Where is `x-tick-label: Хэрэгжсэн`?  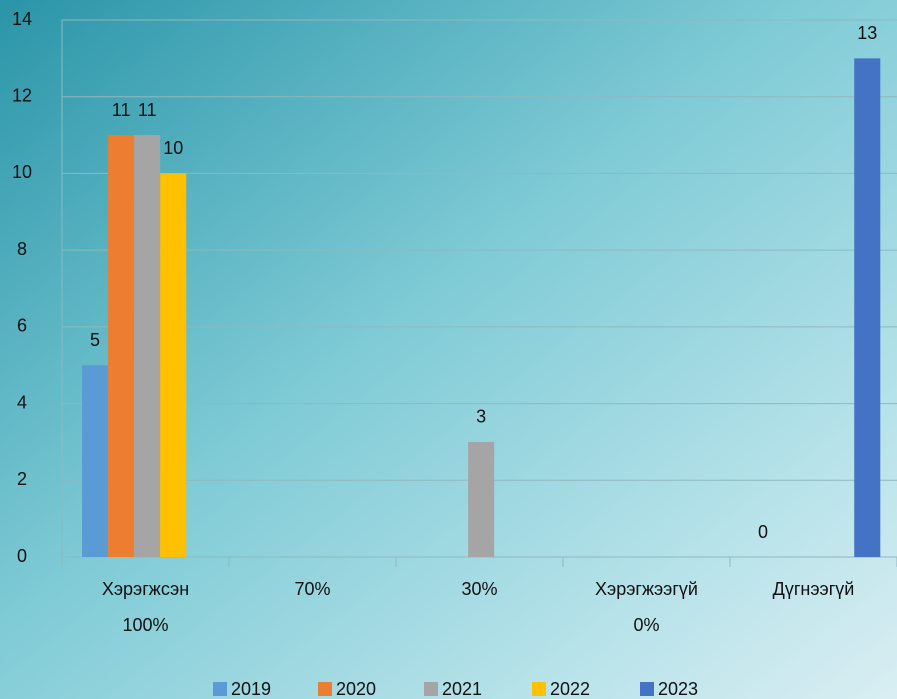
x-tick-label: Хэрэгжсэн is located at coordinates (145, 589).